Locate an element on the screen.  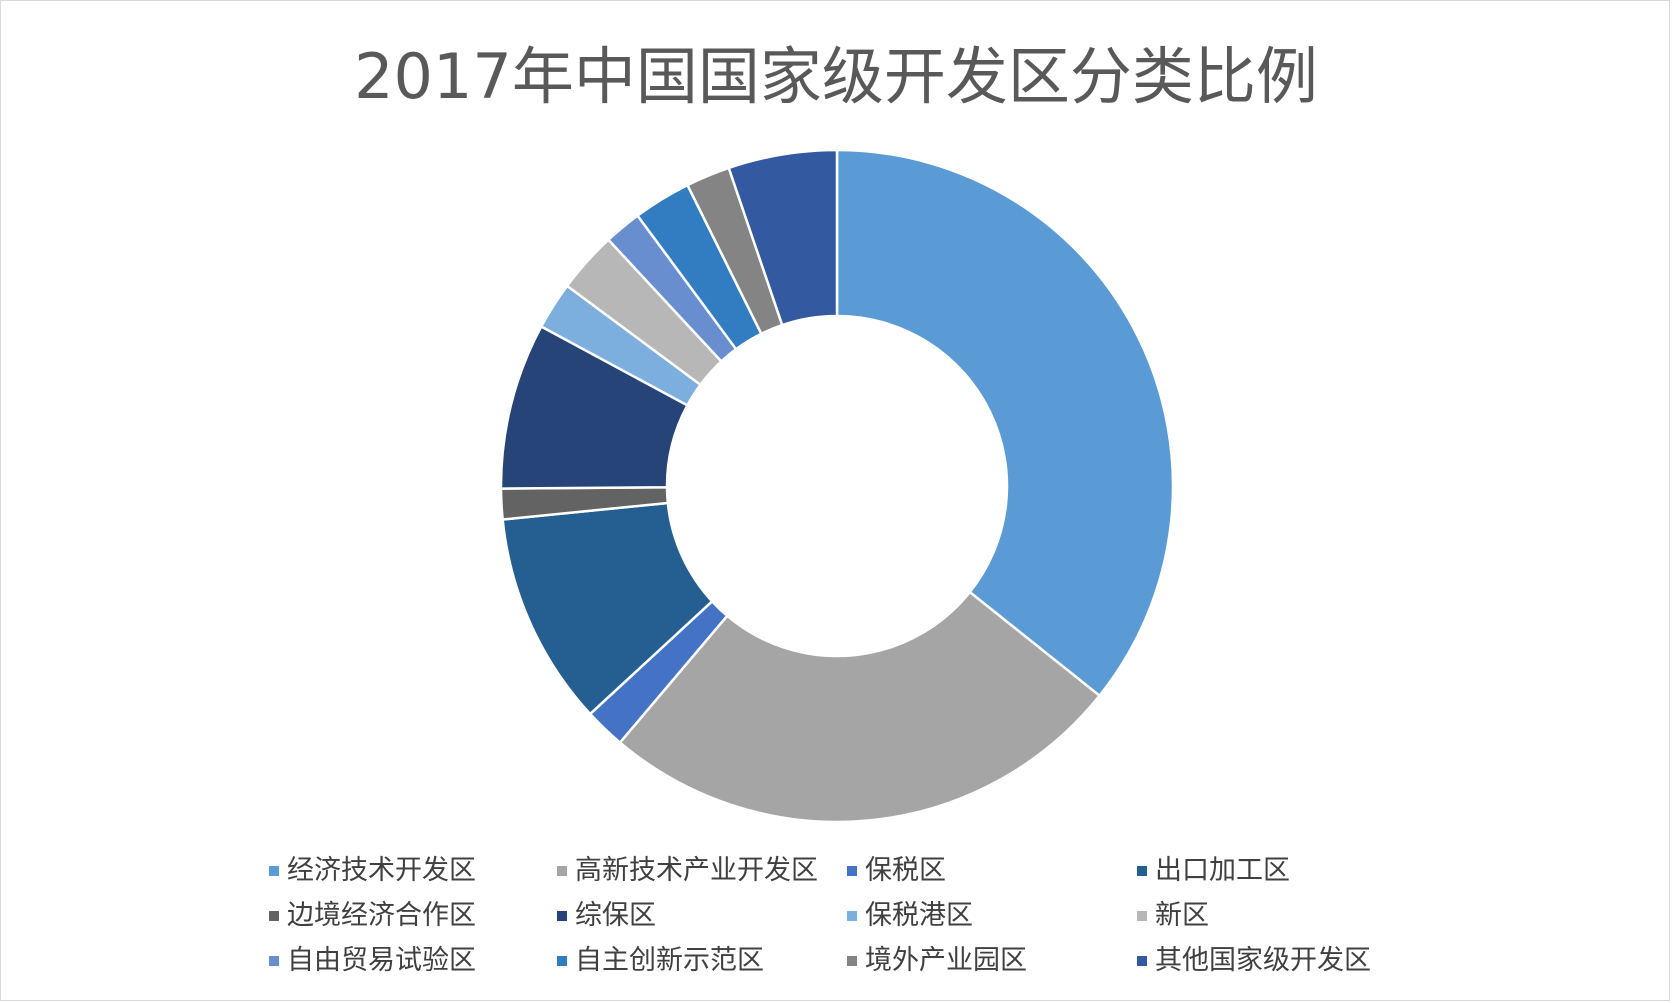
legend-label: 境外产业园区 is located at coordinates (946, 960).